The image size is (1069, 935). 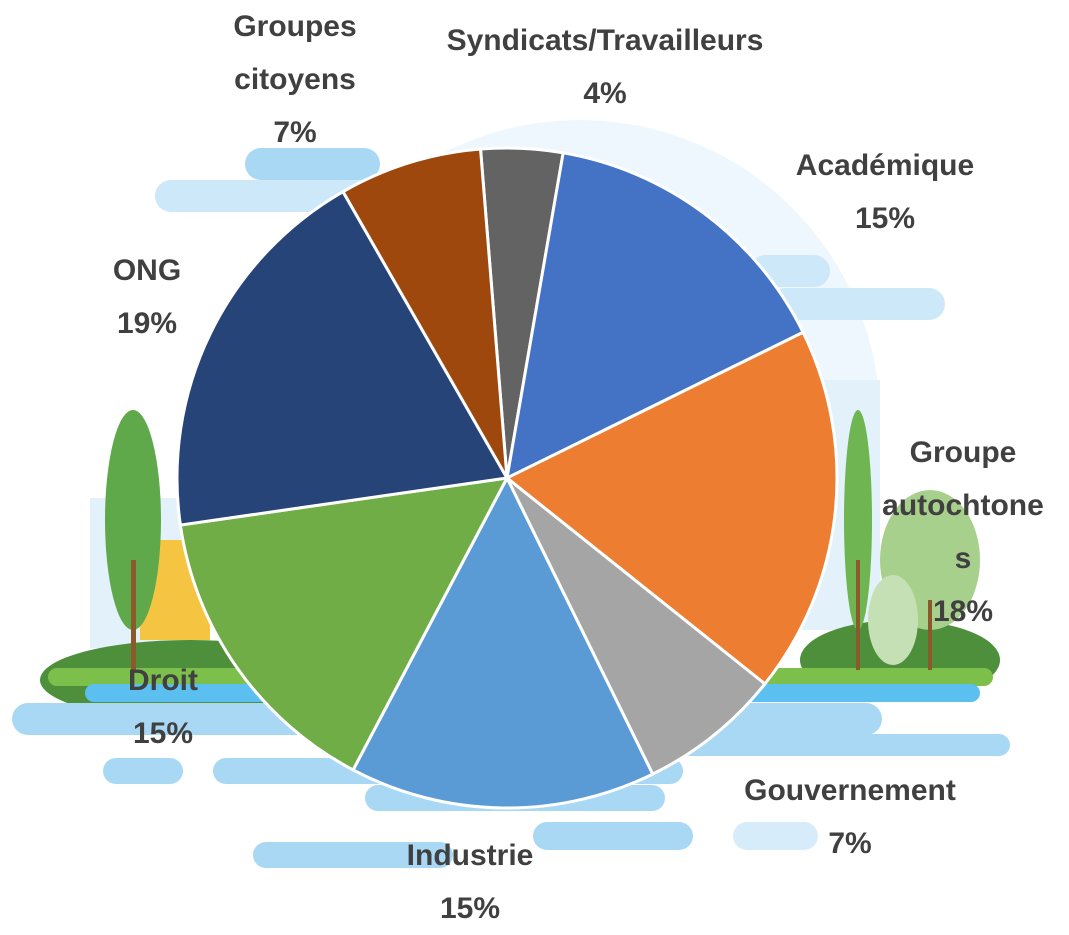 I want to click on slice-label: Groupes citoyens 7%, so click(x=295, y=79).